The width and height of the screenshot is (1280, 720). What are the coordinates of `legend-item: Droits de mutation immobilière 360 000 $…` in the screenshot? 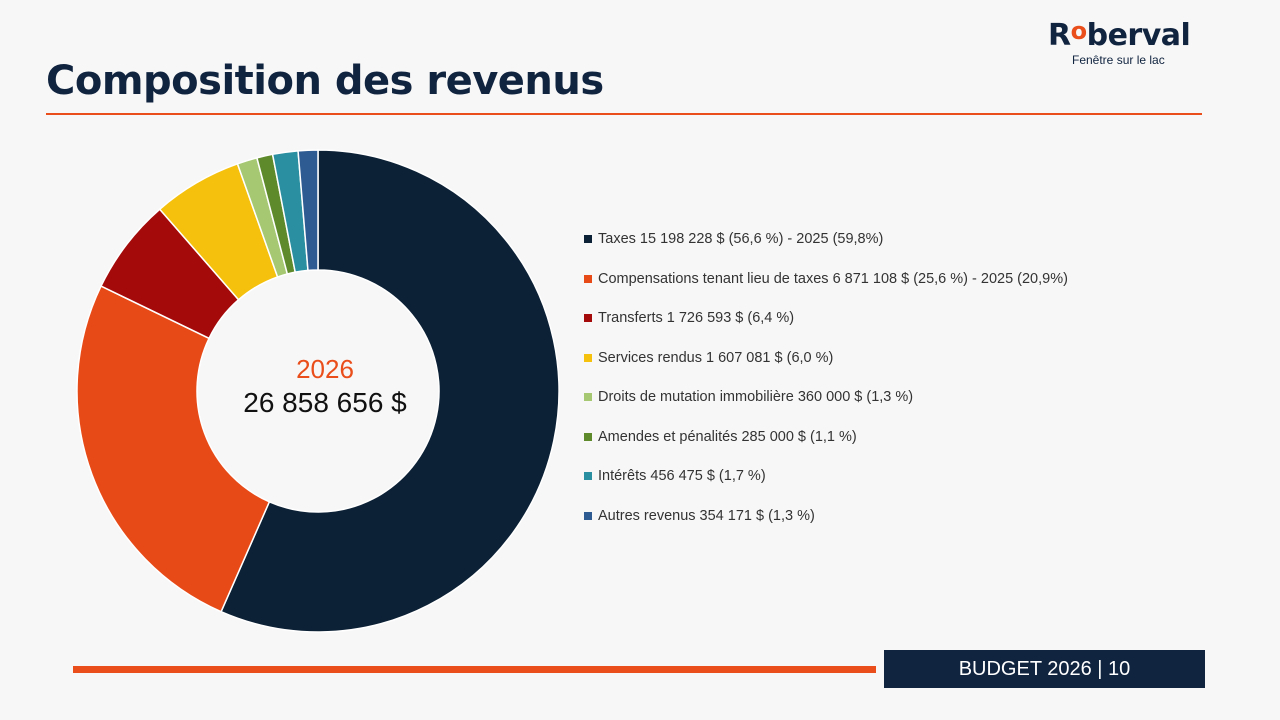 It's located at (826, 404).